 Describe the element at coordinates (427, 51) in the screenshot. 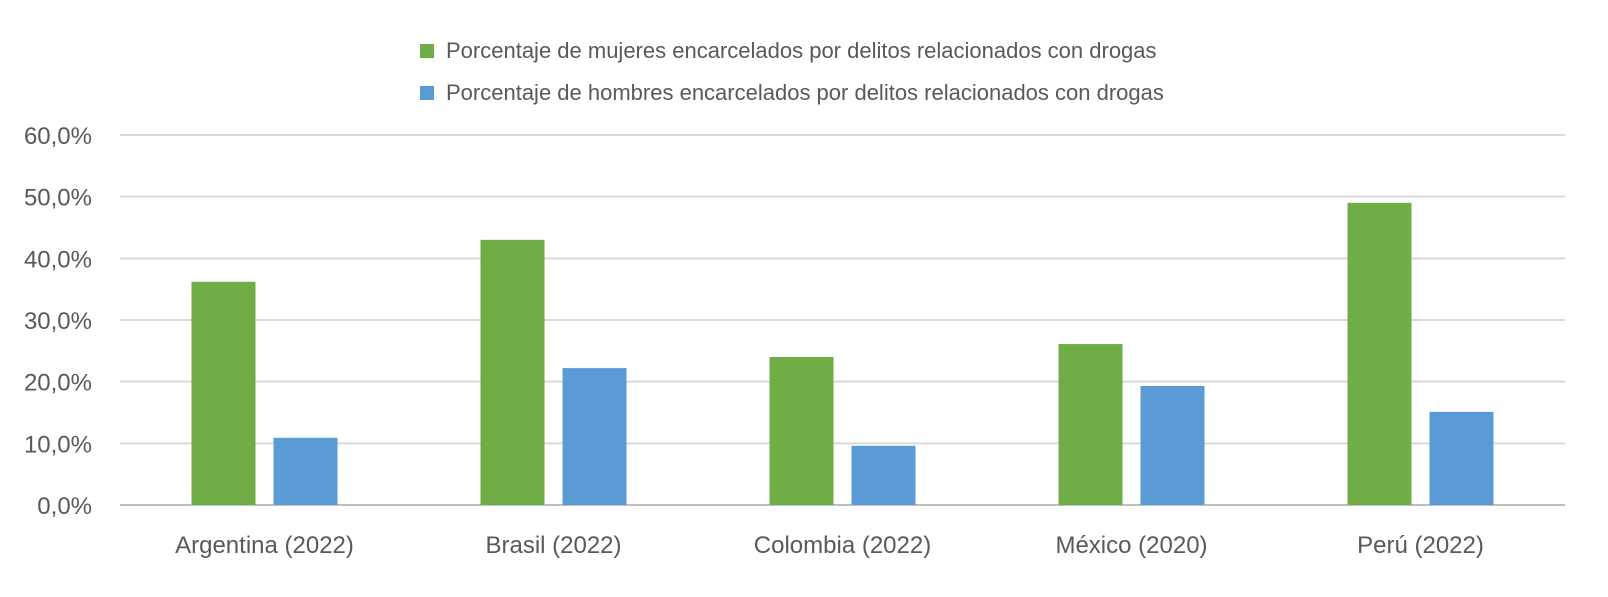

I see `legend-swatch-mujeres` at that location.